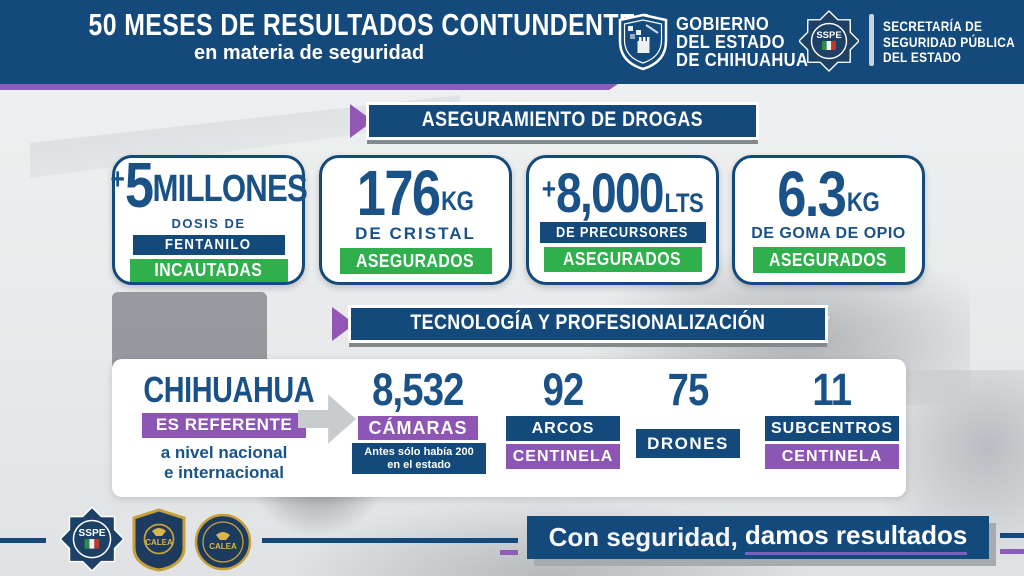 This screenshot has width=1024, height=576. I want to click on tech-stat-bar: SUBCENTROS, so click(832, 428).